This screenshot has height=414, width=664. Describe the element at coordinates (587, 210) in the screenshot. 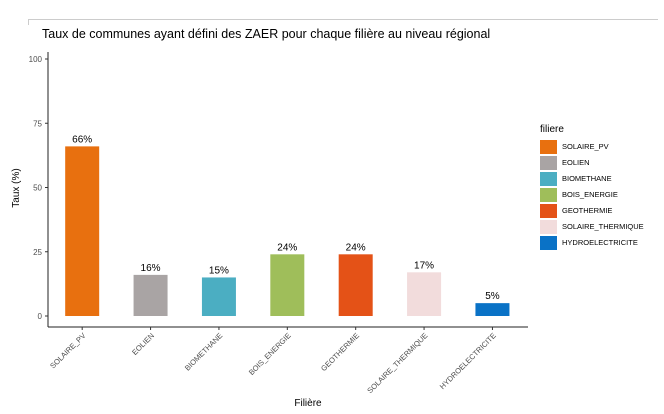

I see `legend-label: GEOTHERMIE` at that location.